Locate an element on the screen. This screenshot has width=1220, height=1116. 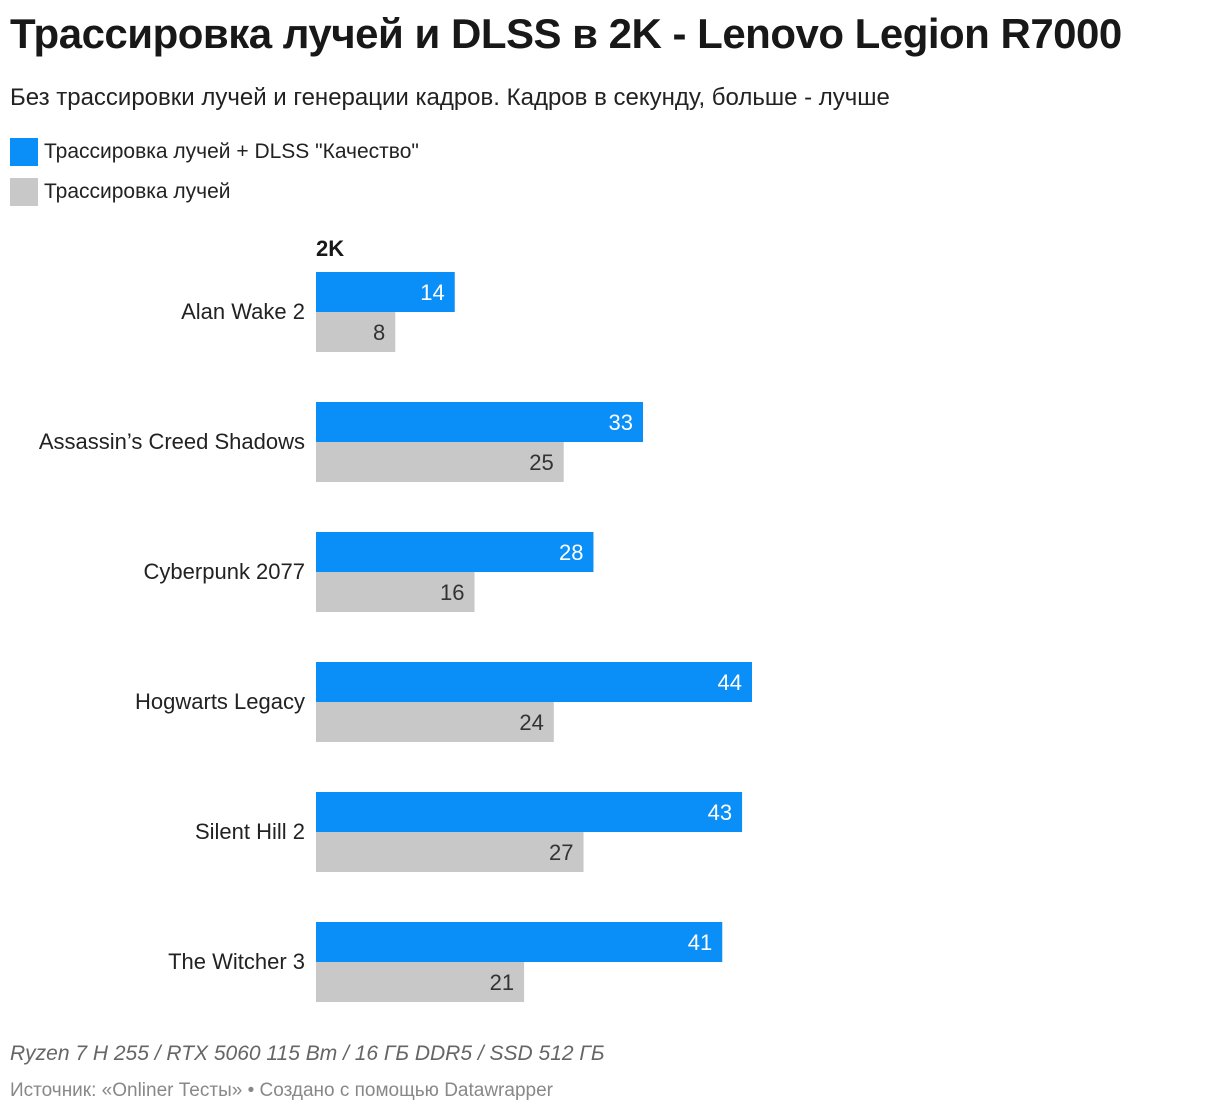
bar-value-label: 27 is located at coordinates (561, 852).